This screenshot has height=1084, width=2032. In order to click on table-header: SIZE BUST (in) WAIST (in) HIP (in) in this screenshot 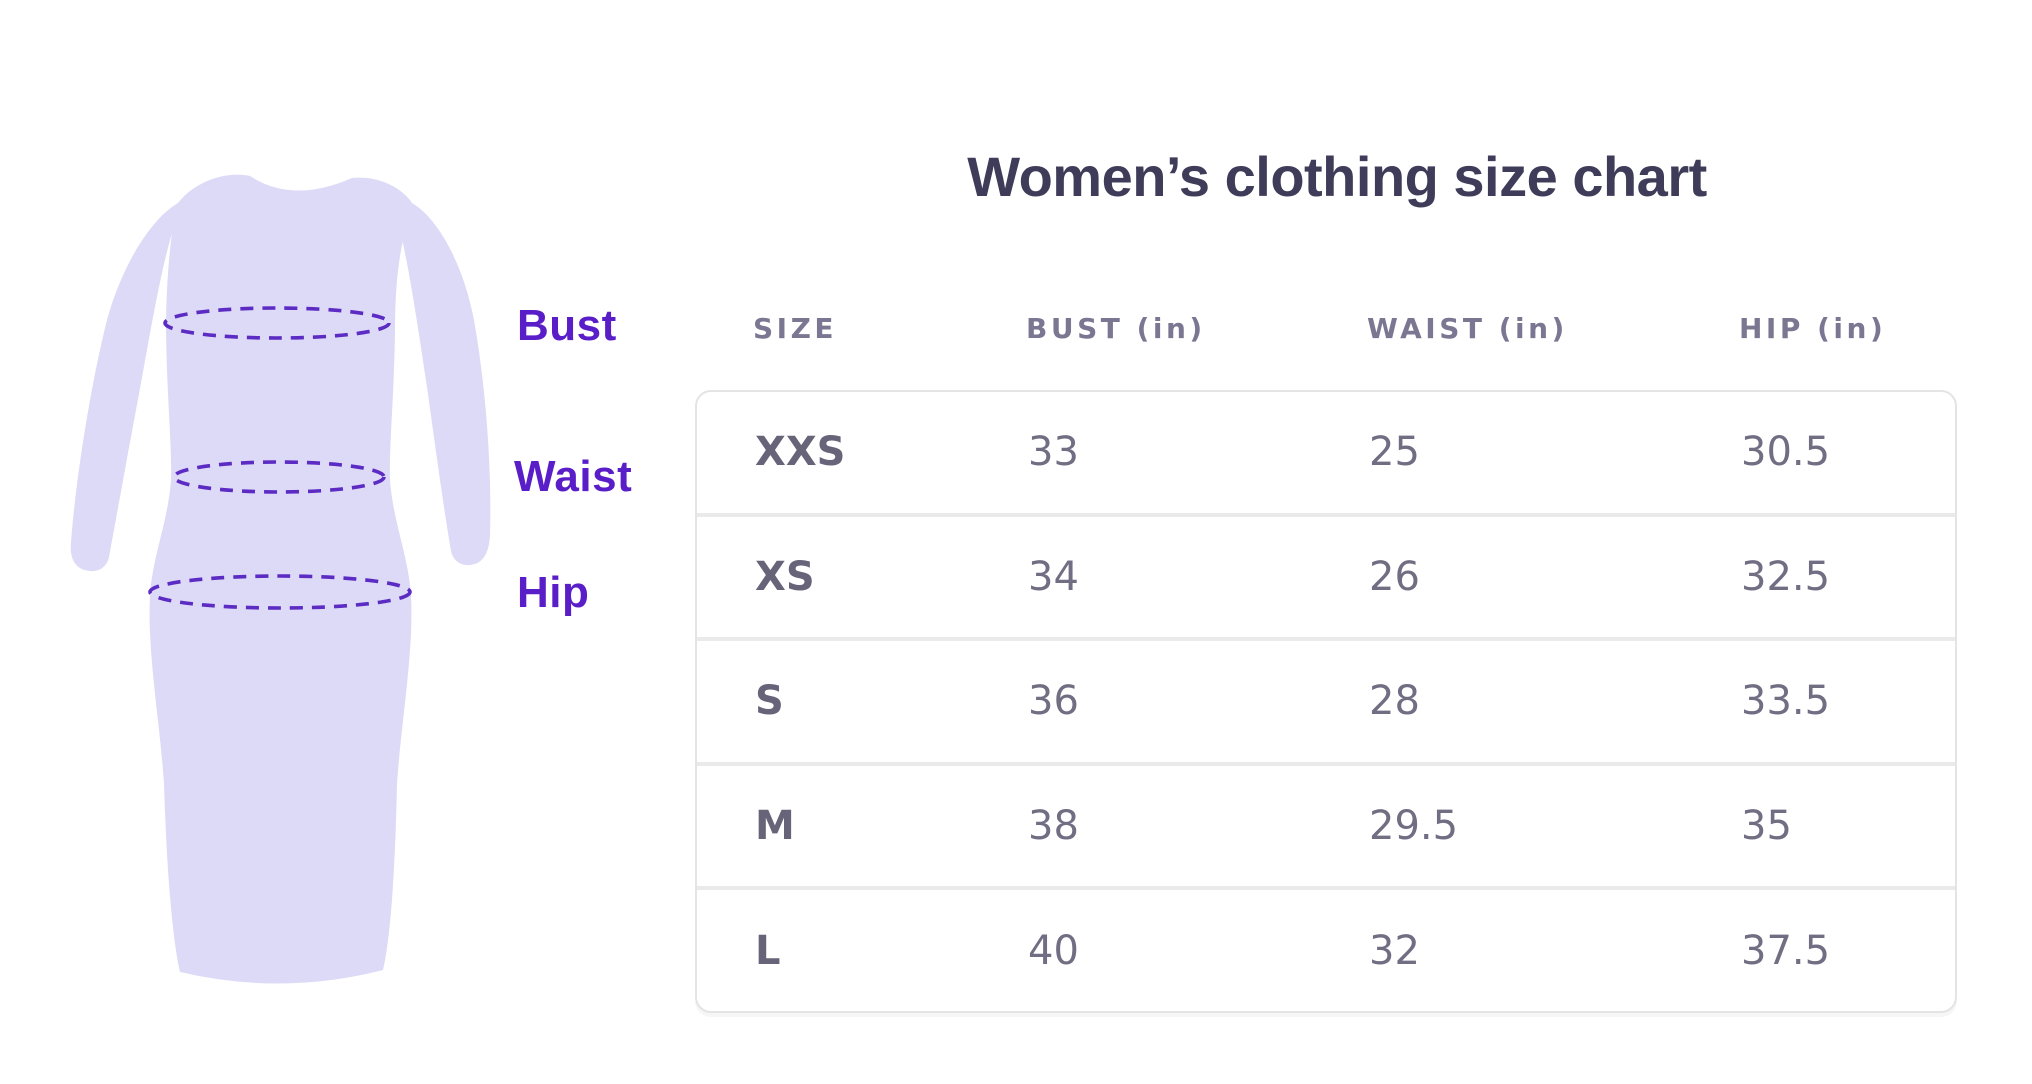, I will do `click(1326, 328)`.